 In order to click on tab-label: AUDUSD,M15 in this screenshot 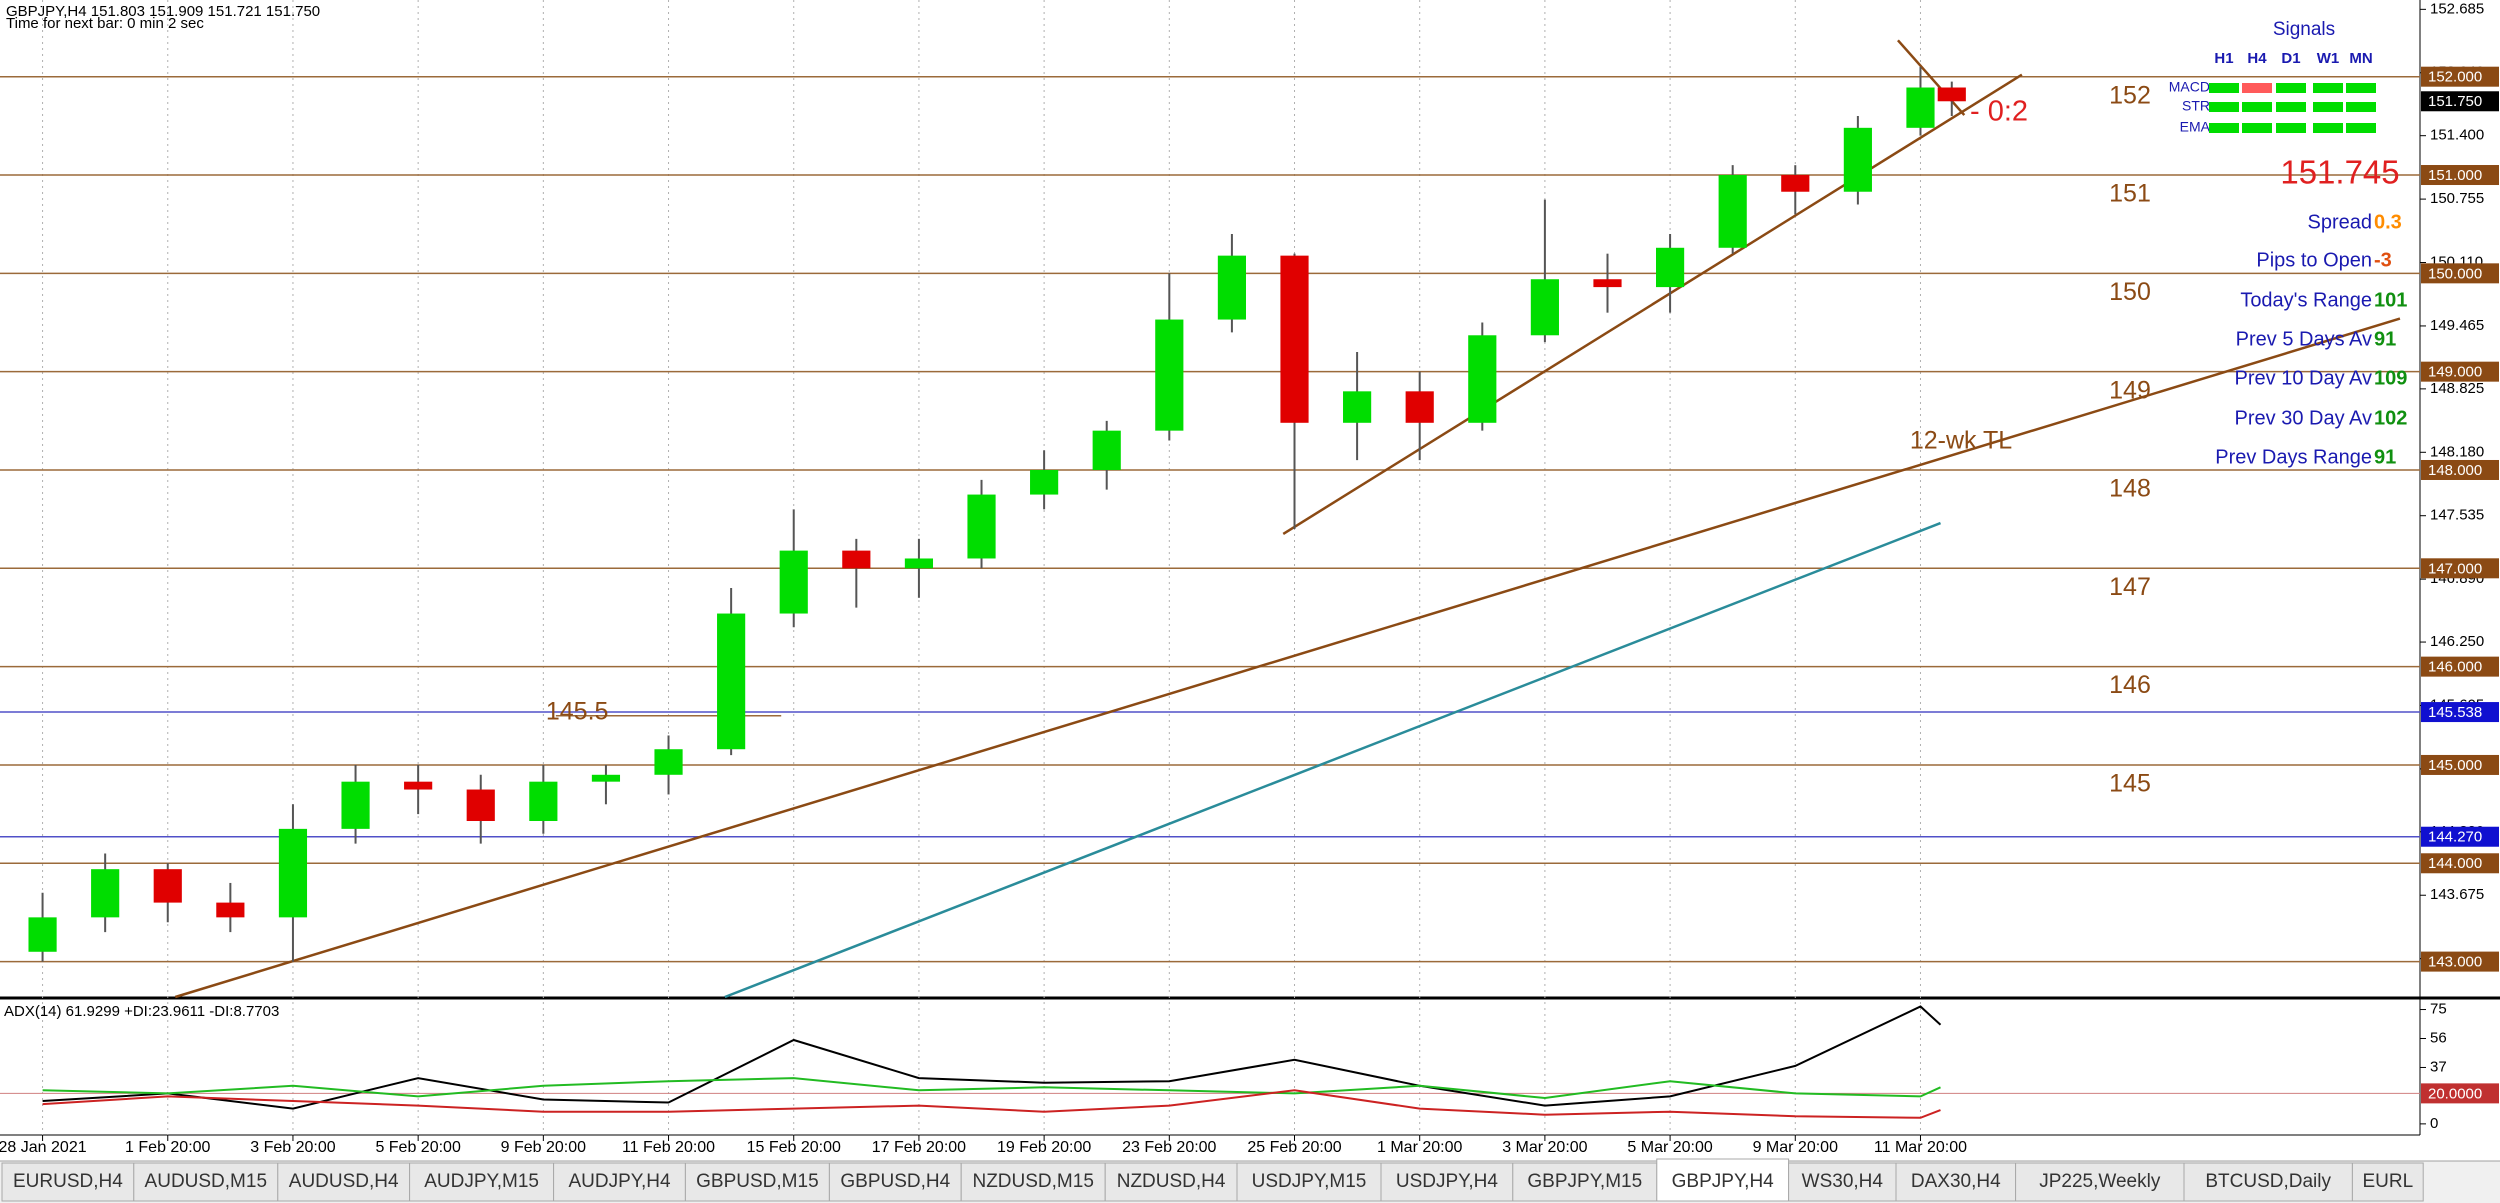, I will do `click(206, 1181)`.